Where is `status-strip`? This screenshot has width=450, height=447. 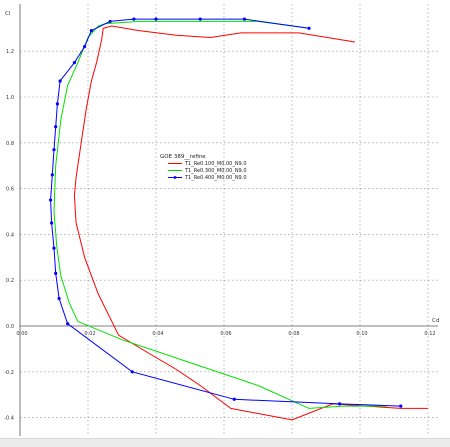
status-strip is located at coordinates (225, 442).